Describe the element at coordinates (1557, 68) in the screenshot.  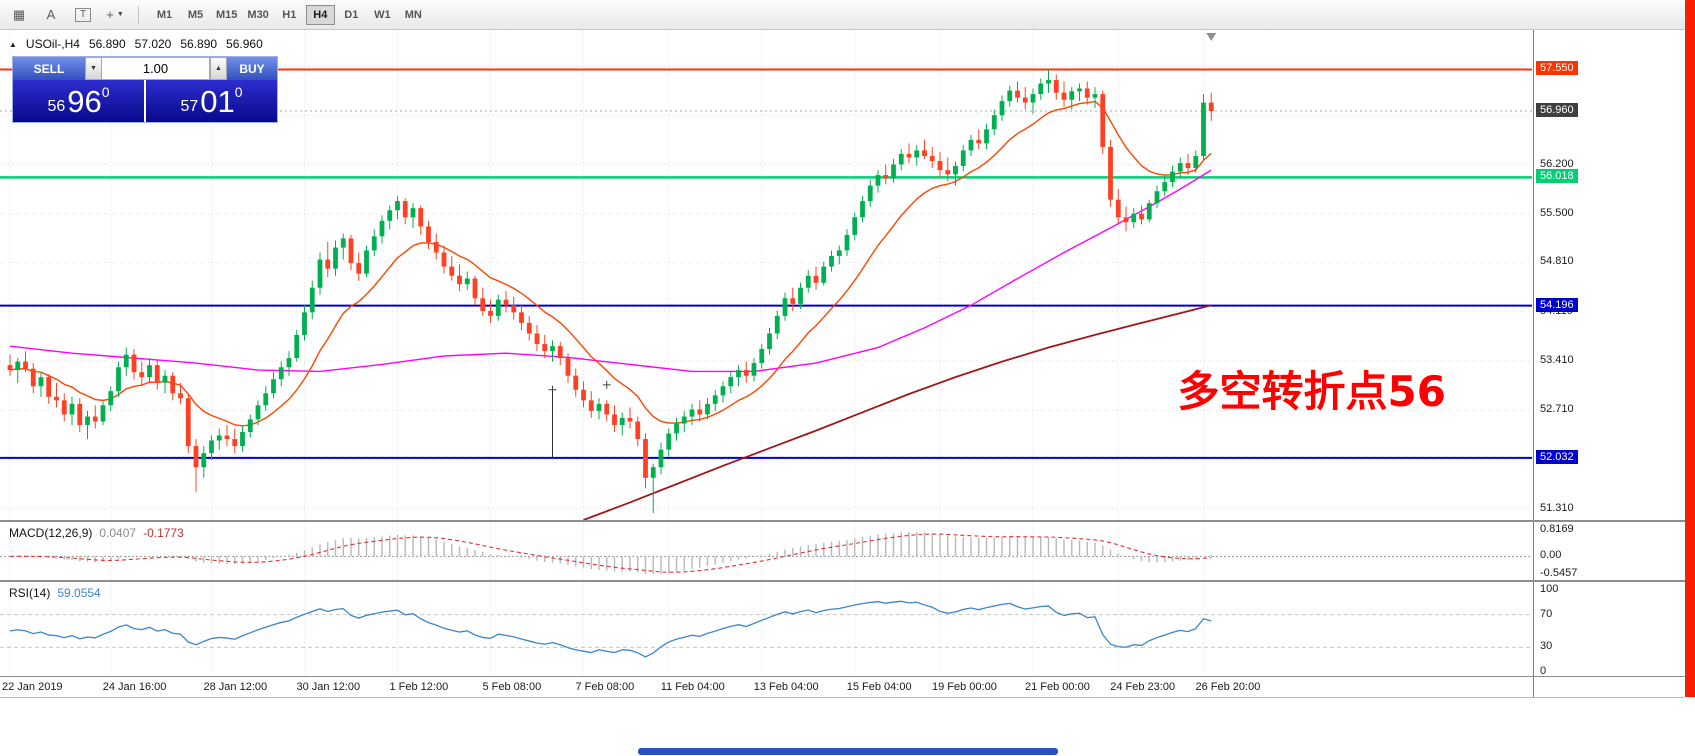
I see `price-tag: 57.550` at that location.